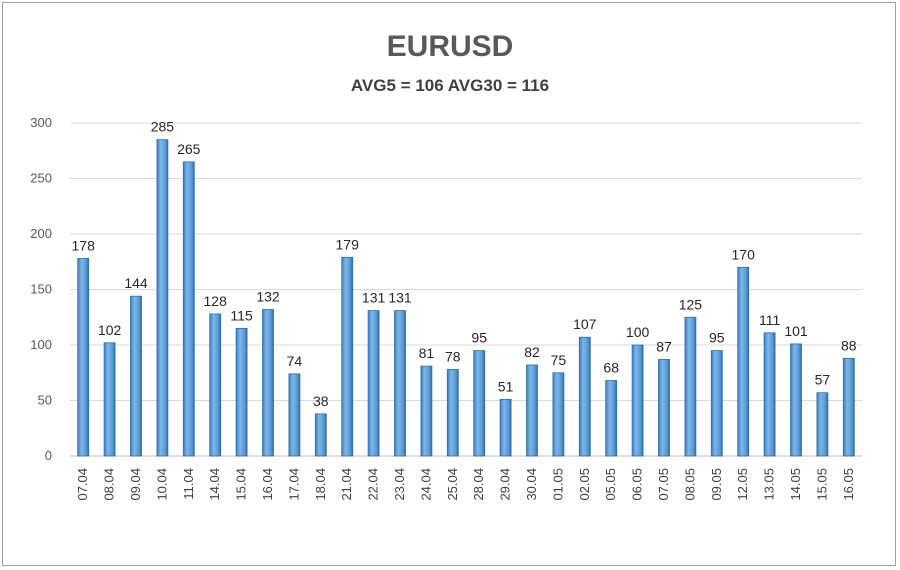 The width and height of the screenshot is (900, 570). What do you see at coordinates (716, 484) in the screenshot?
I see `x-tick-label: 09.05` at bounding box center [716, 484].